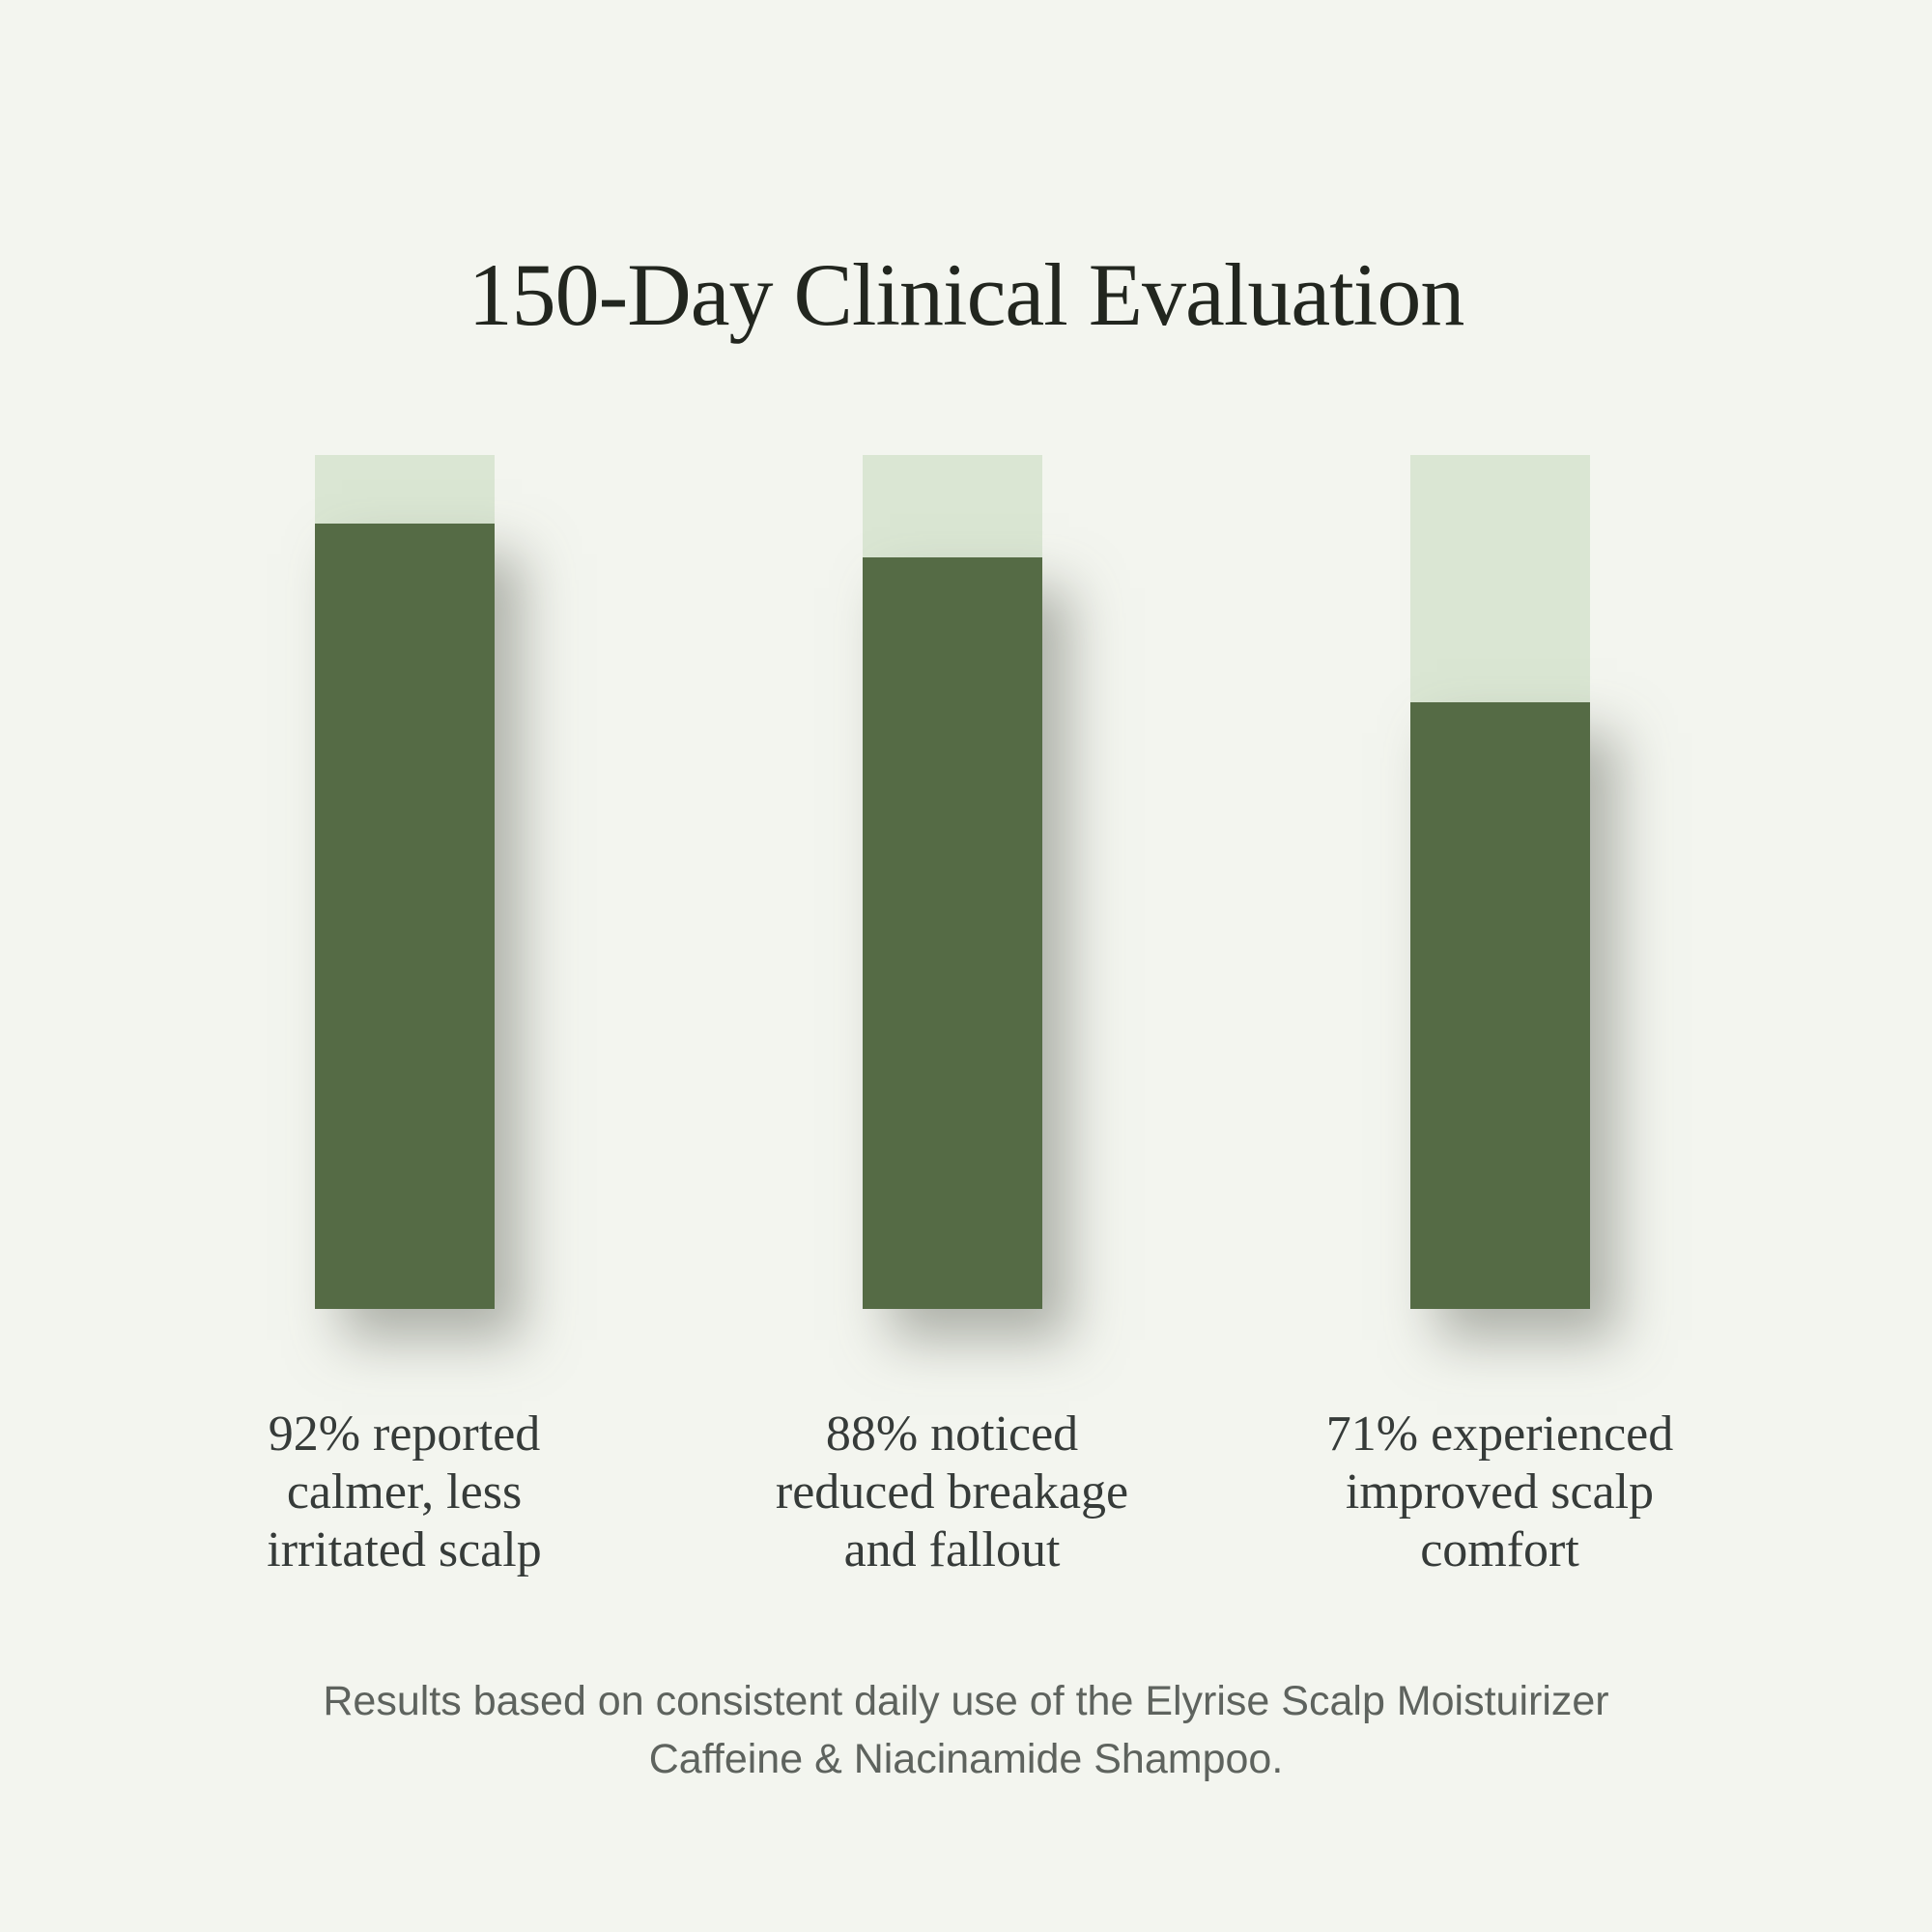 The image size is (1932, 1932). I want to click on bar-label-line: 88% noticed, so click(952, 1434).